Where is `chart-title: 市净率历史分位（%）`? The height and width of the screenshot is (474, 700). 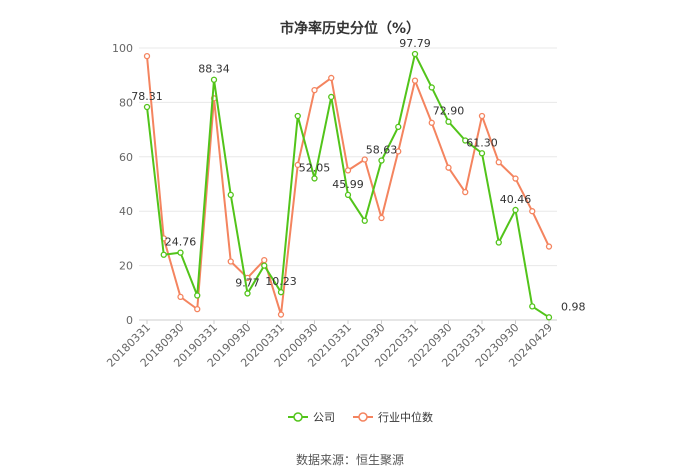 chart-title: 市净率历史分位（%） is located at coordinates (350, 29).